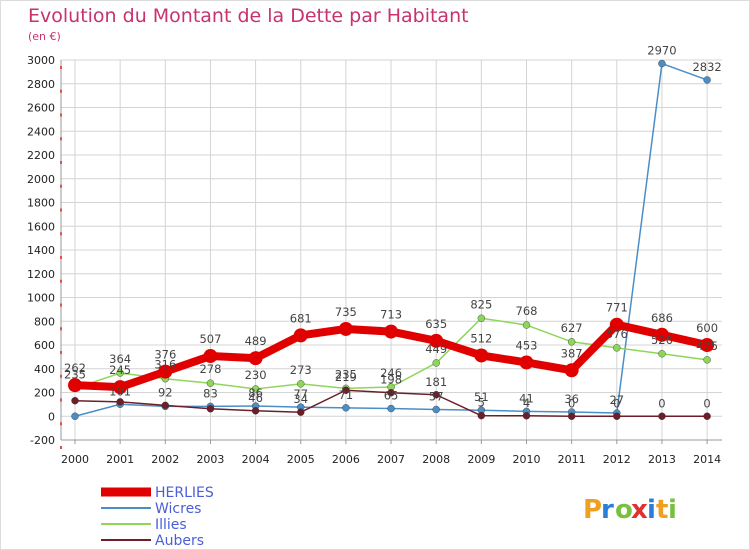  I want to click on data-label-aubers: 4, so click(526, 403).